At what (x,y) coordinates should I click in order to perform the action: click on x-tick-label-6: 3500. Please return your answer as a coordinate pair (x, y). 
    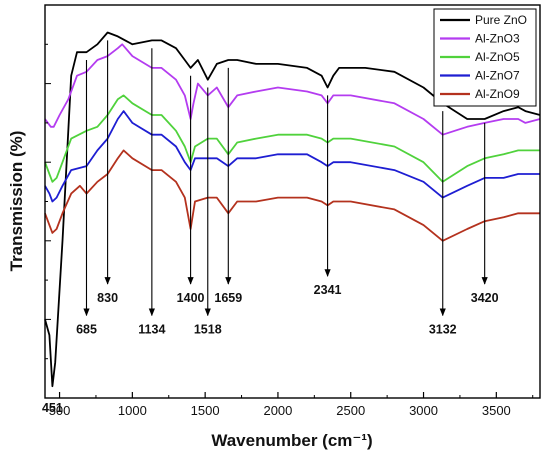
    Looking at the image, I should click on (496, 410).